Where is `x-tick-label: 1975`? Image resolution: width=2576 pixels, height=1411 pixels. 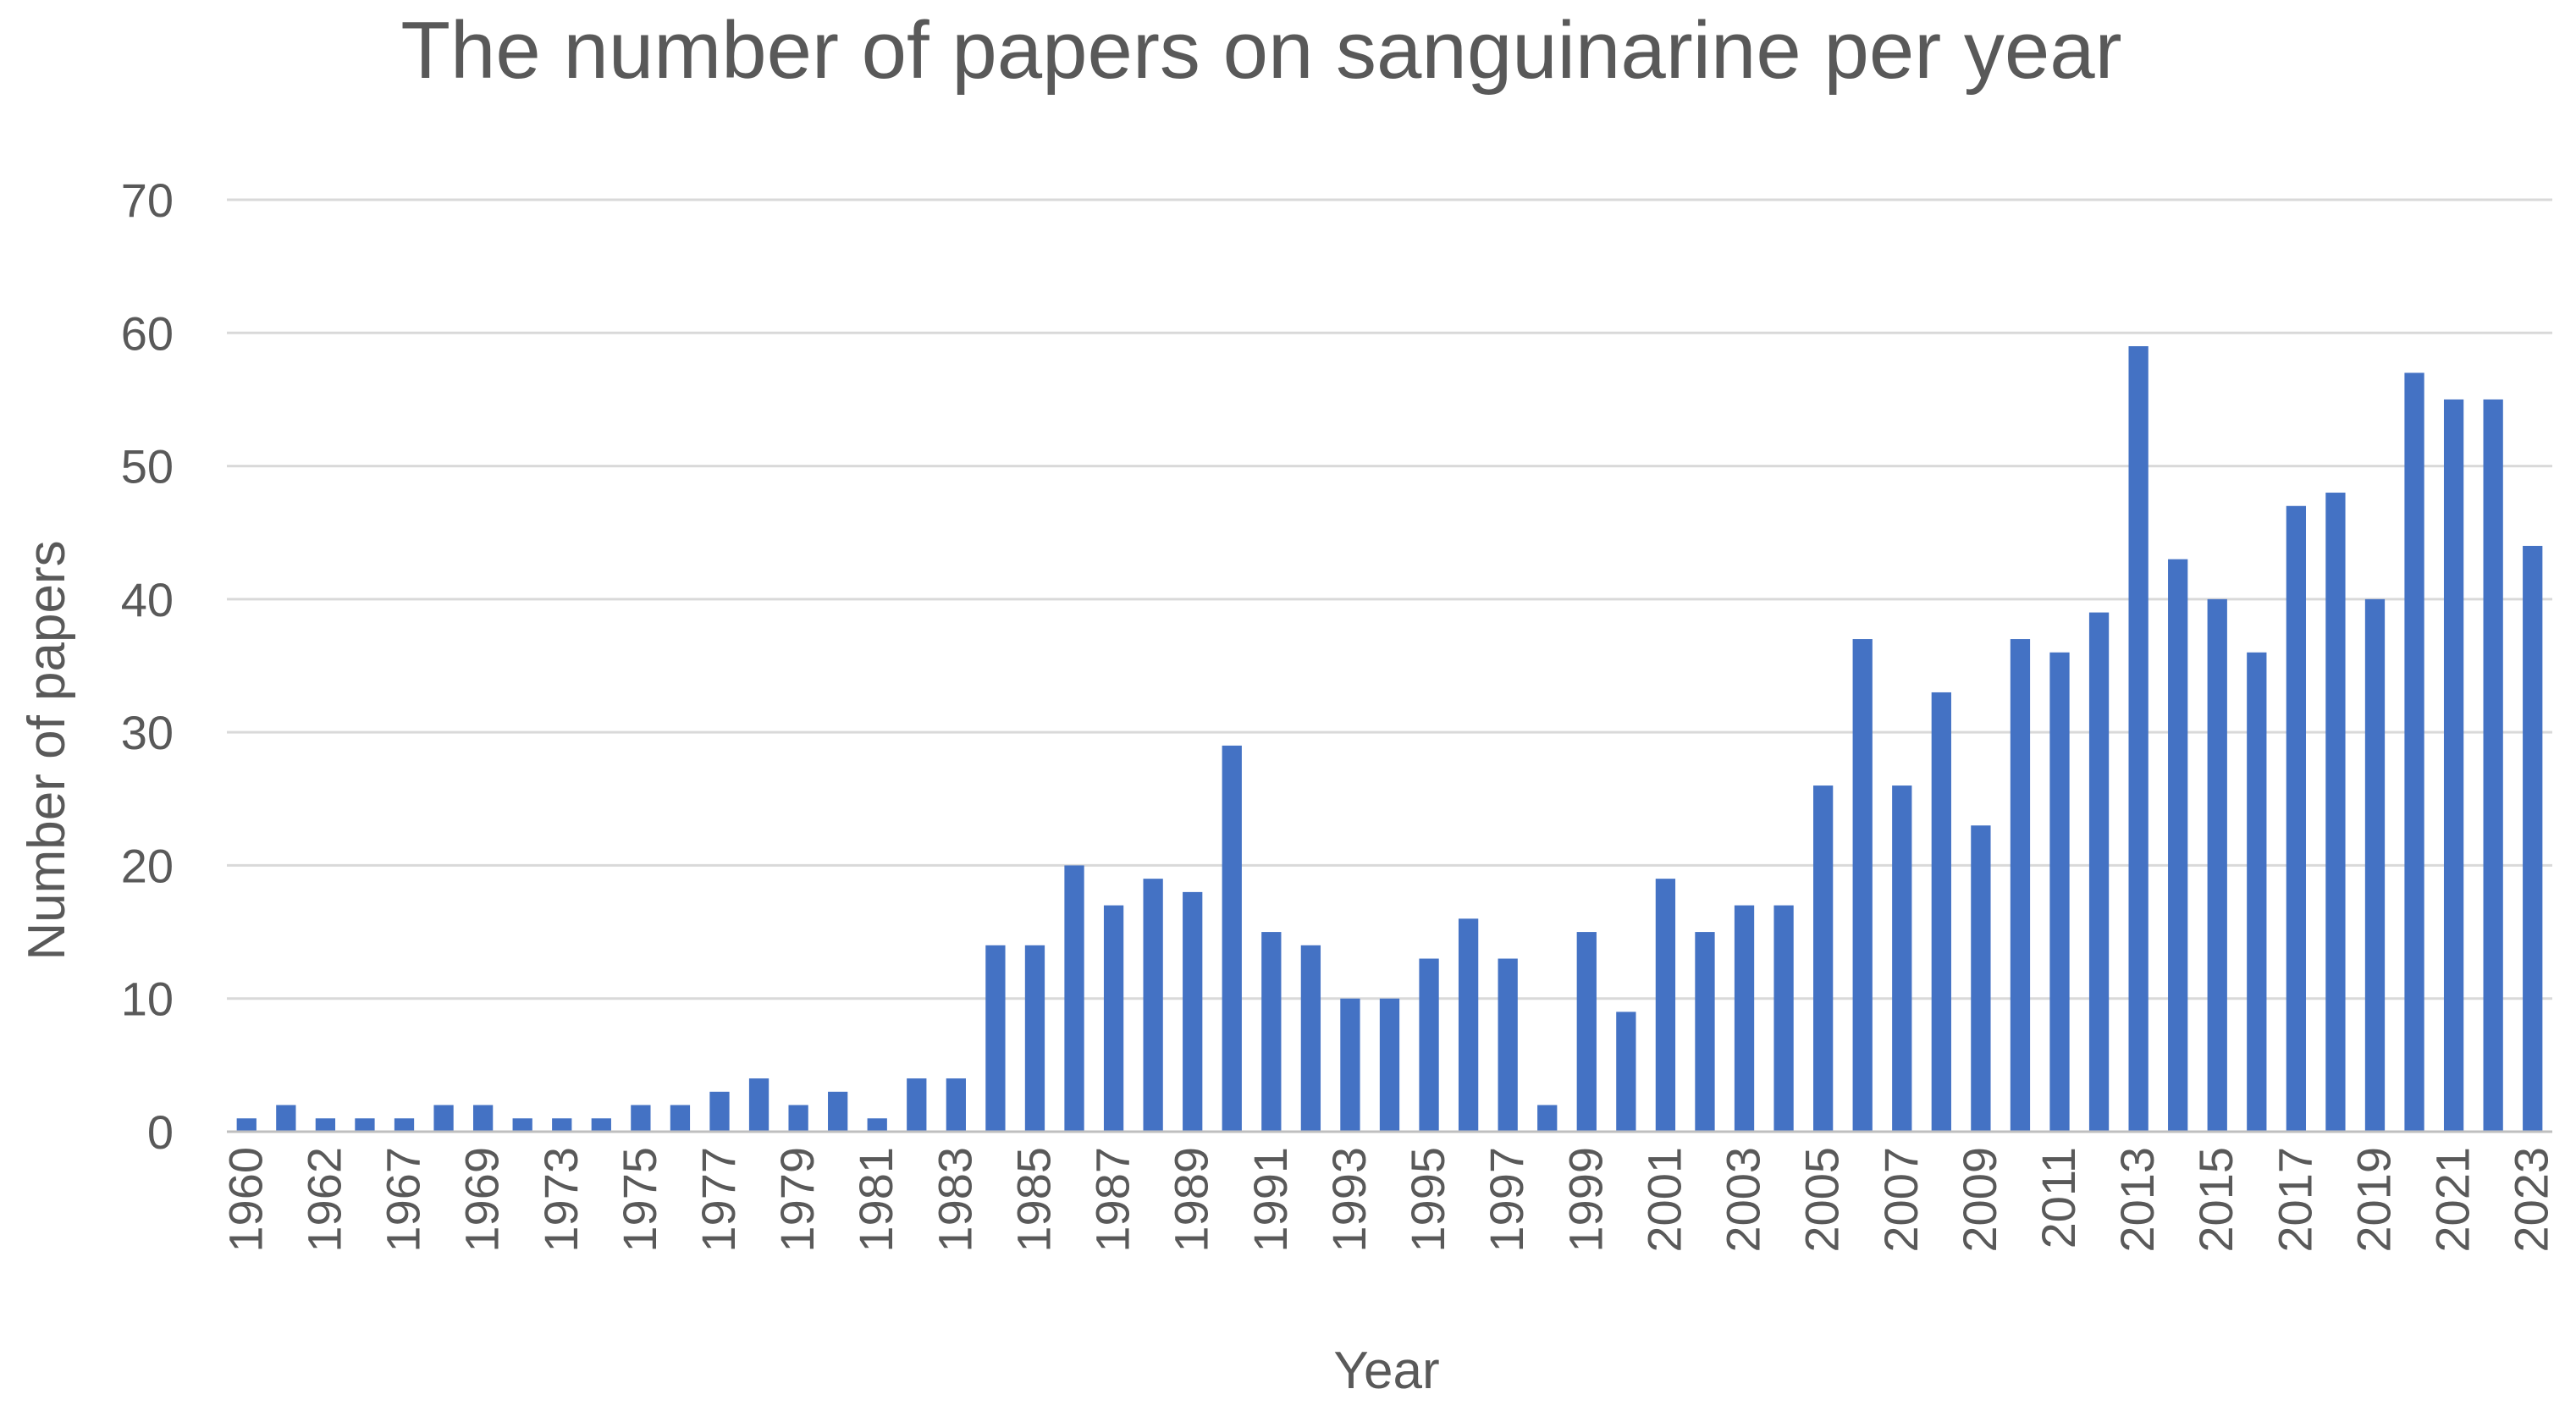 x-tick-label: 1975 is located at coordinates (639, 1200).